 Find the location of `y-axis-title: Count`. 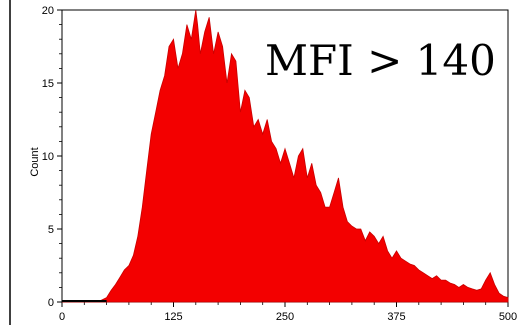

y-axis-title: Count is located at coordinates (35, 161).